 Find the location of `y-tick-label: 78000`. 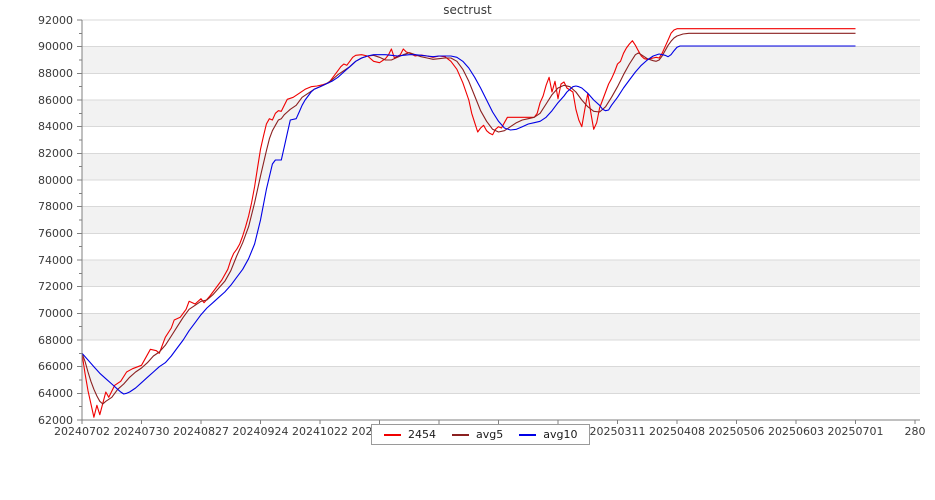

y-tick-label: 78000 is located at coordinates (55, 207).